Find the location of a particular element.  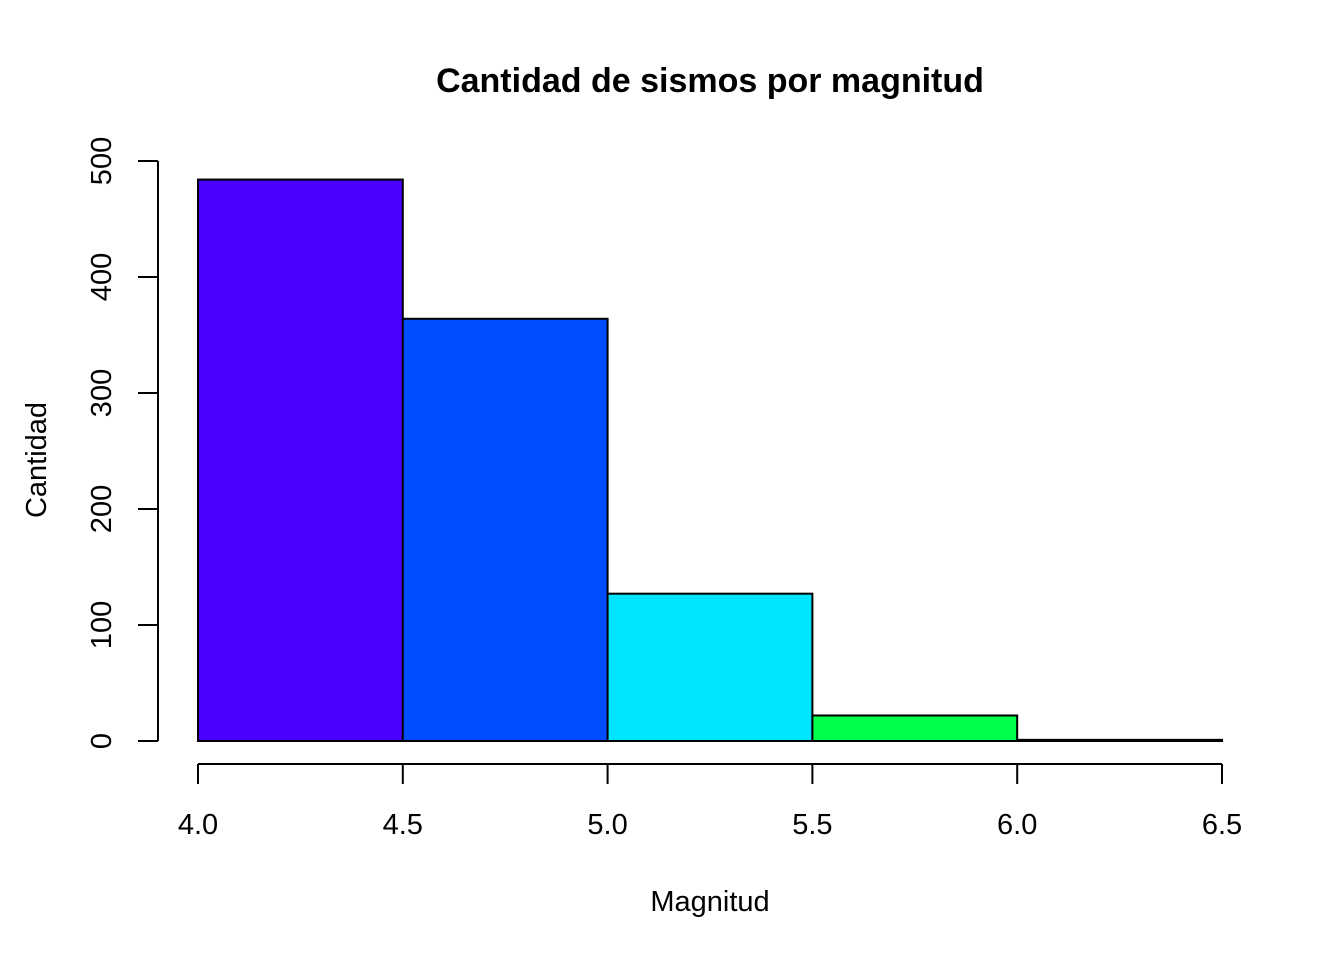

y-tick-label: 400 is located at coordinates (102, 277).